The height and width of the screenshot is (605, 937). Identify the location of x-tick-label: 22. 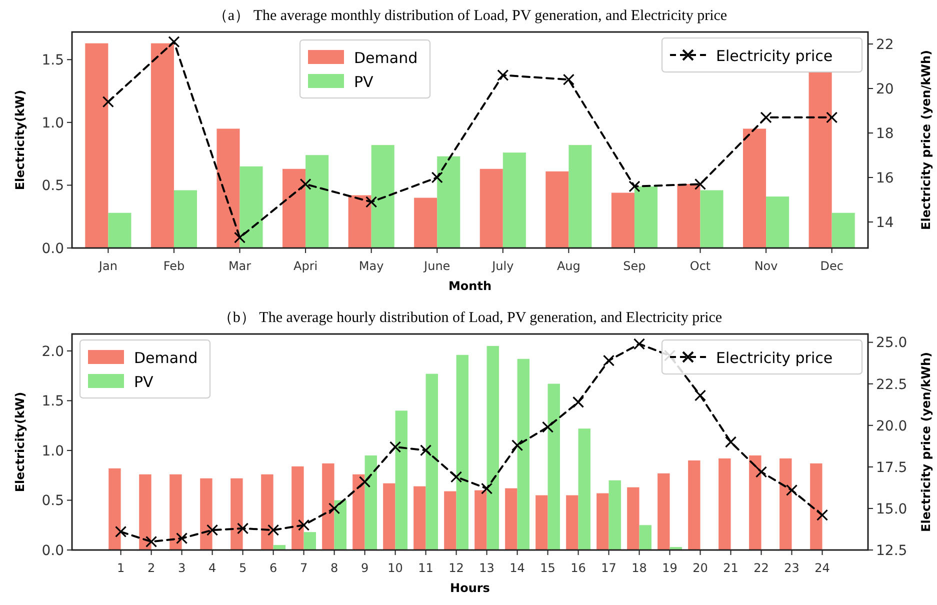
(761, 568).